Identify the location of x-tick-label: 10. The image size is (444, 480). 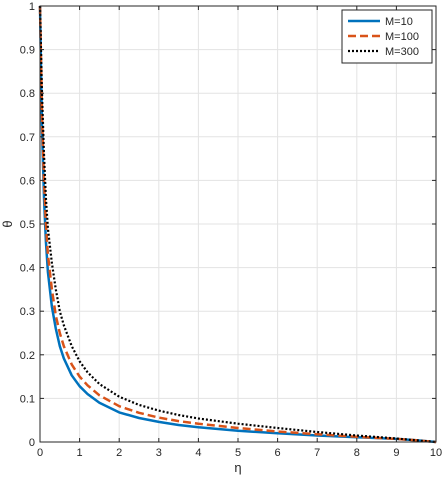
(436, 453).